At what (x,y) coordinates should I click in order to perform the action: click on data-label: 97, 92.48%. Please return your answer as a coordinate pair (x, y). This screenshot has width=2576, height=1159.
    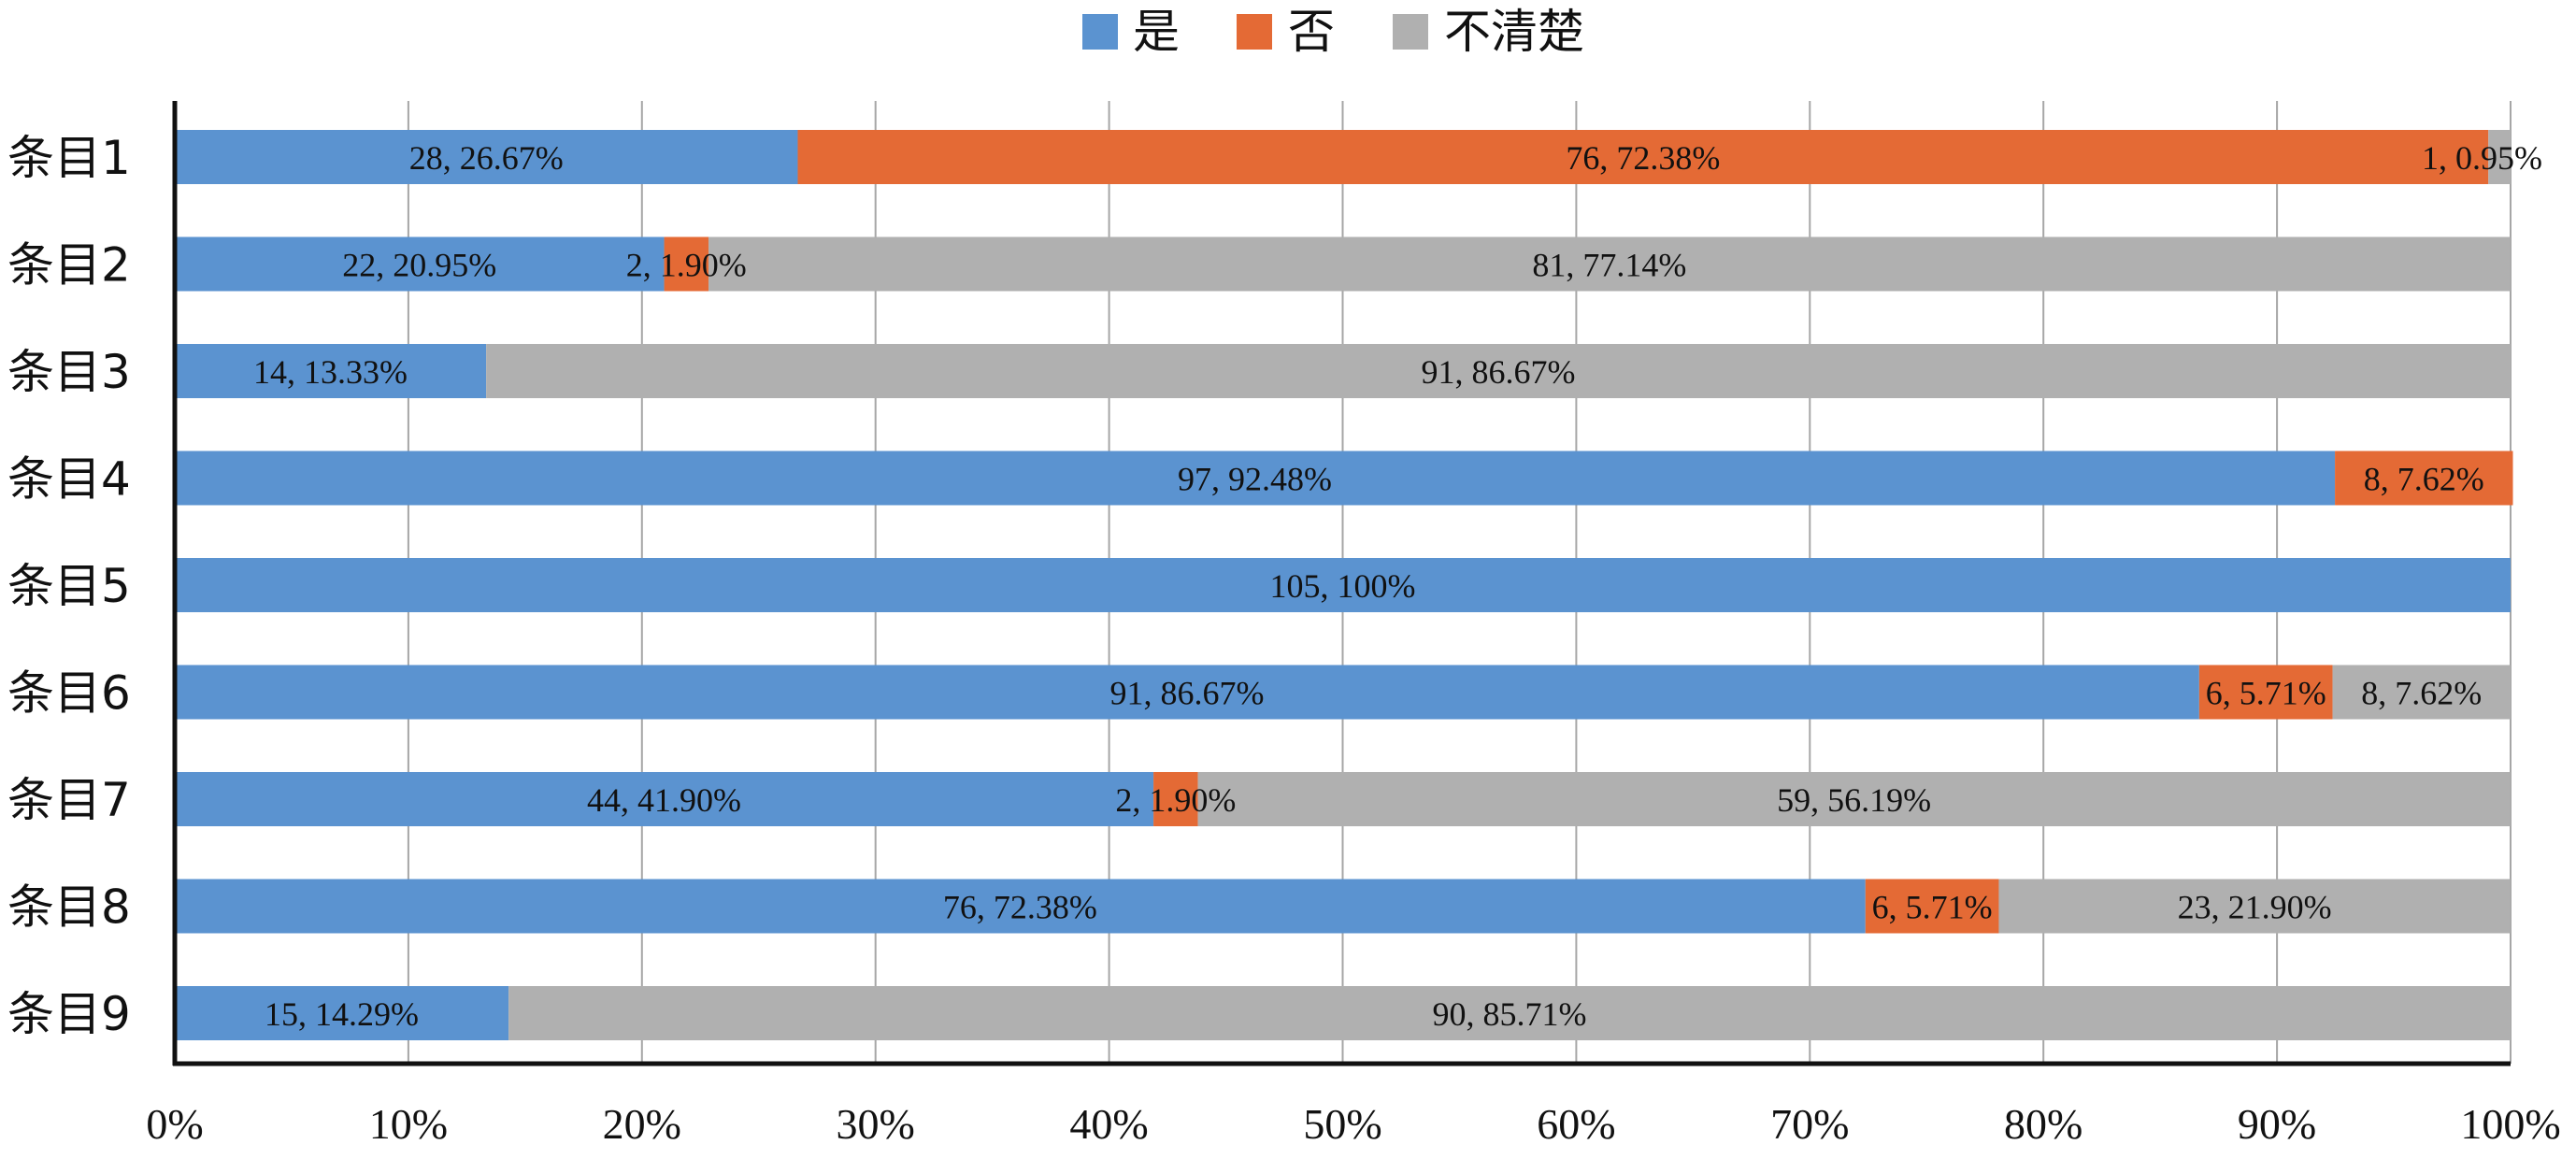
    Looking at the image, I should click on (1255, 479).